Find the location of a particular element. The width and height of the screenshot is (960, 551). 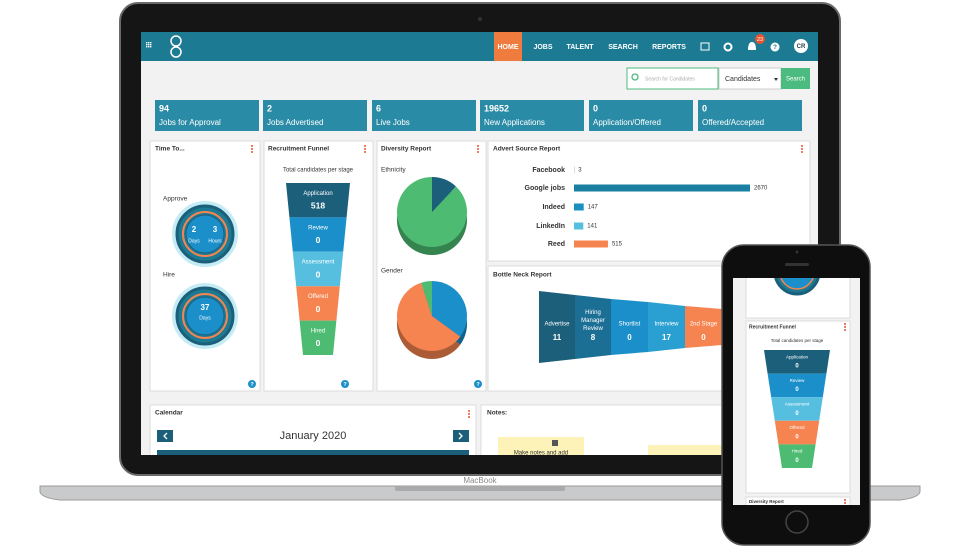

home-button is located at coordinates (797, 522).